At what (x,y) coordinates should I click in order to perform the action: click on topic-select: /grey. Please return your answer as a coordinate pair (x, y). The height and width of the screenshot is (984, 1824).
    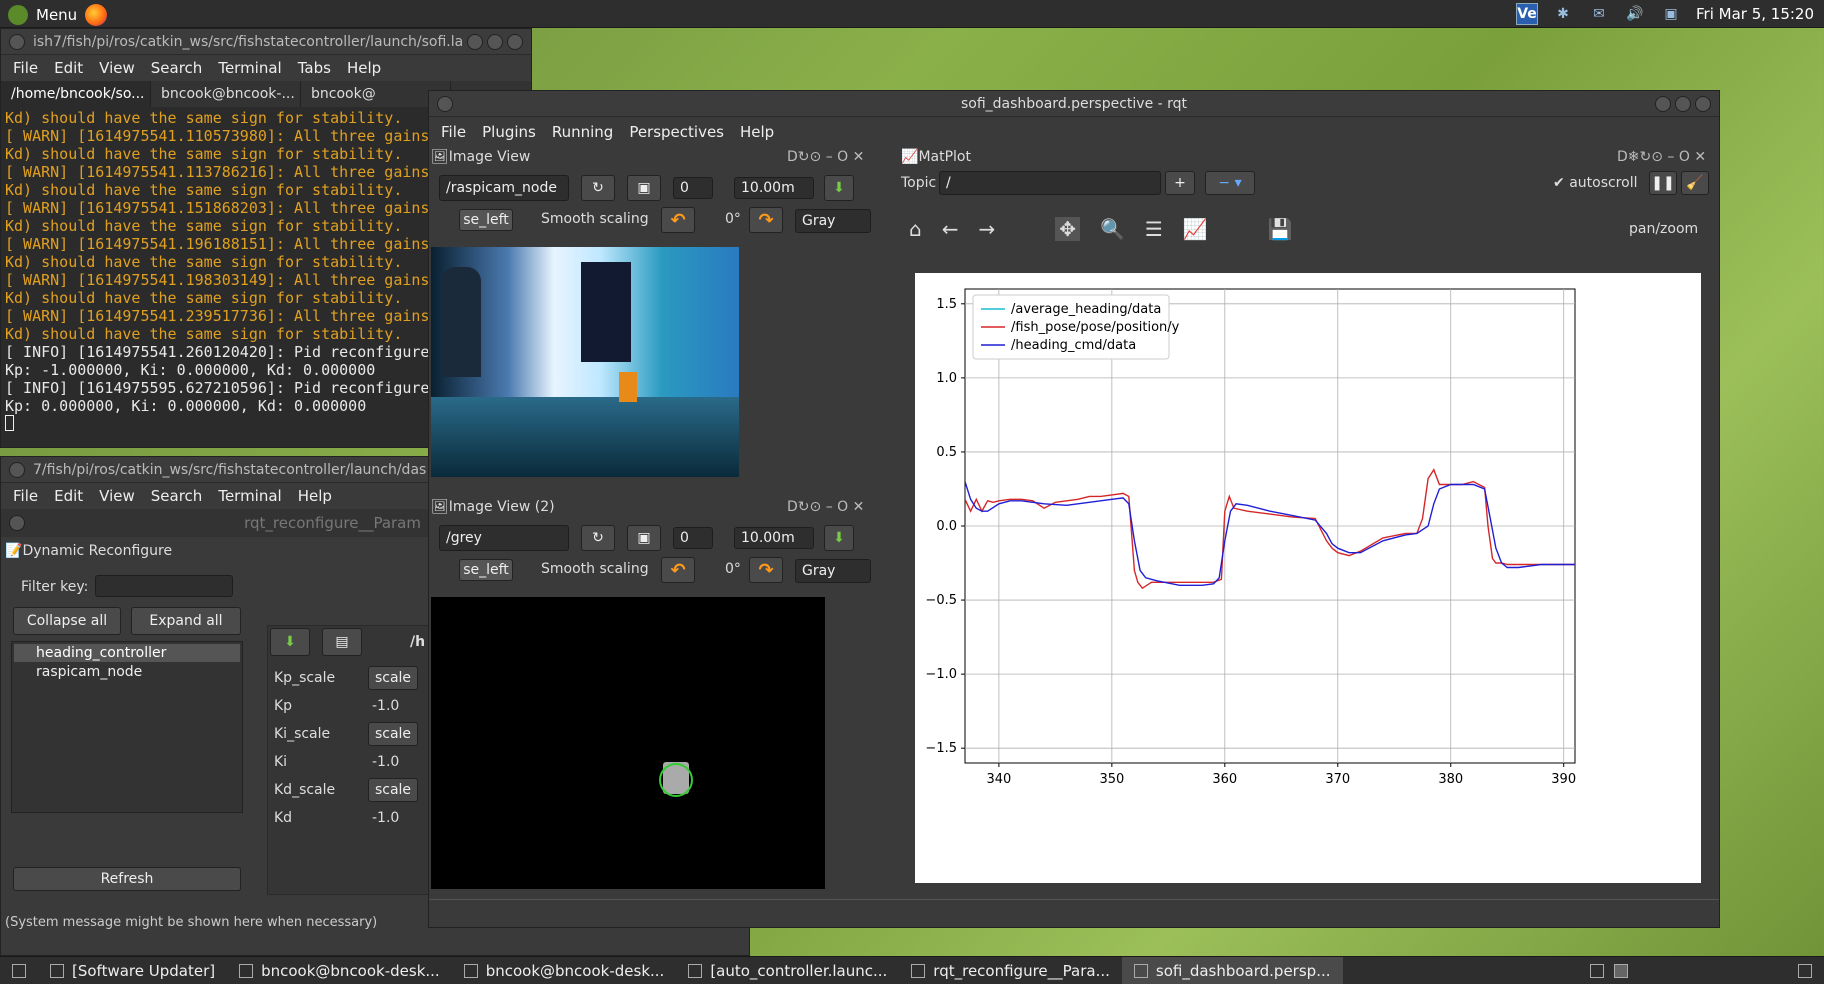
    Looking at the image, I should click on (504, 538).